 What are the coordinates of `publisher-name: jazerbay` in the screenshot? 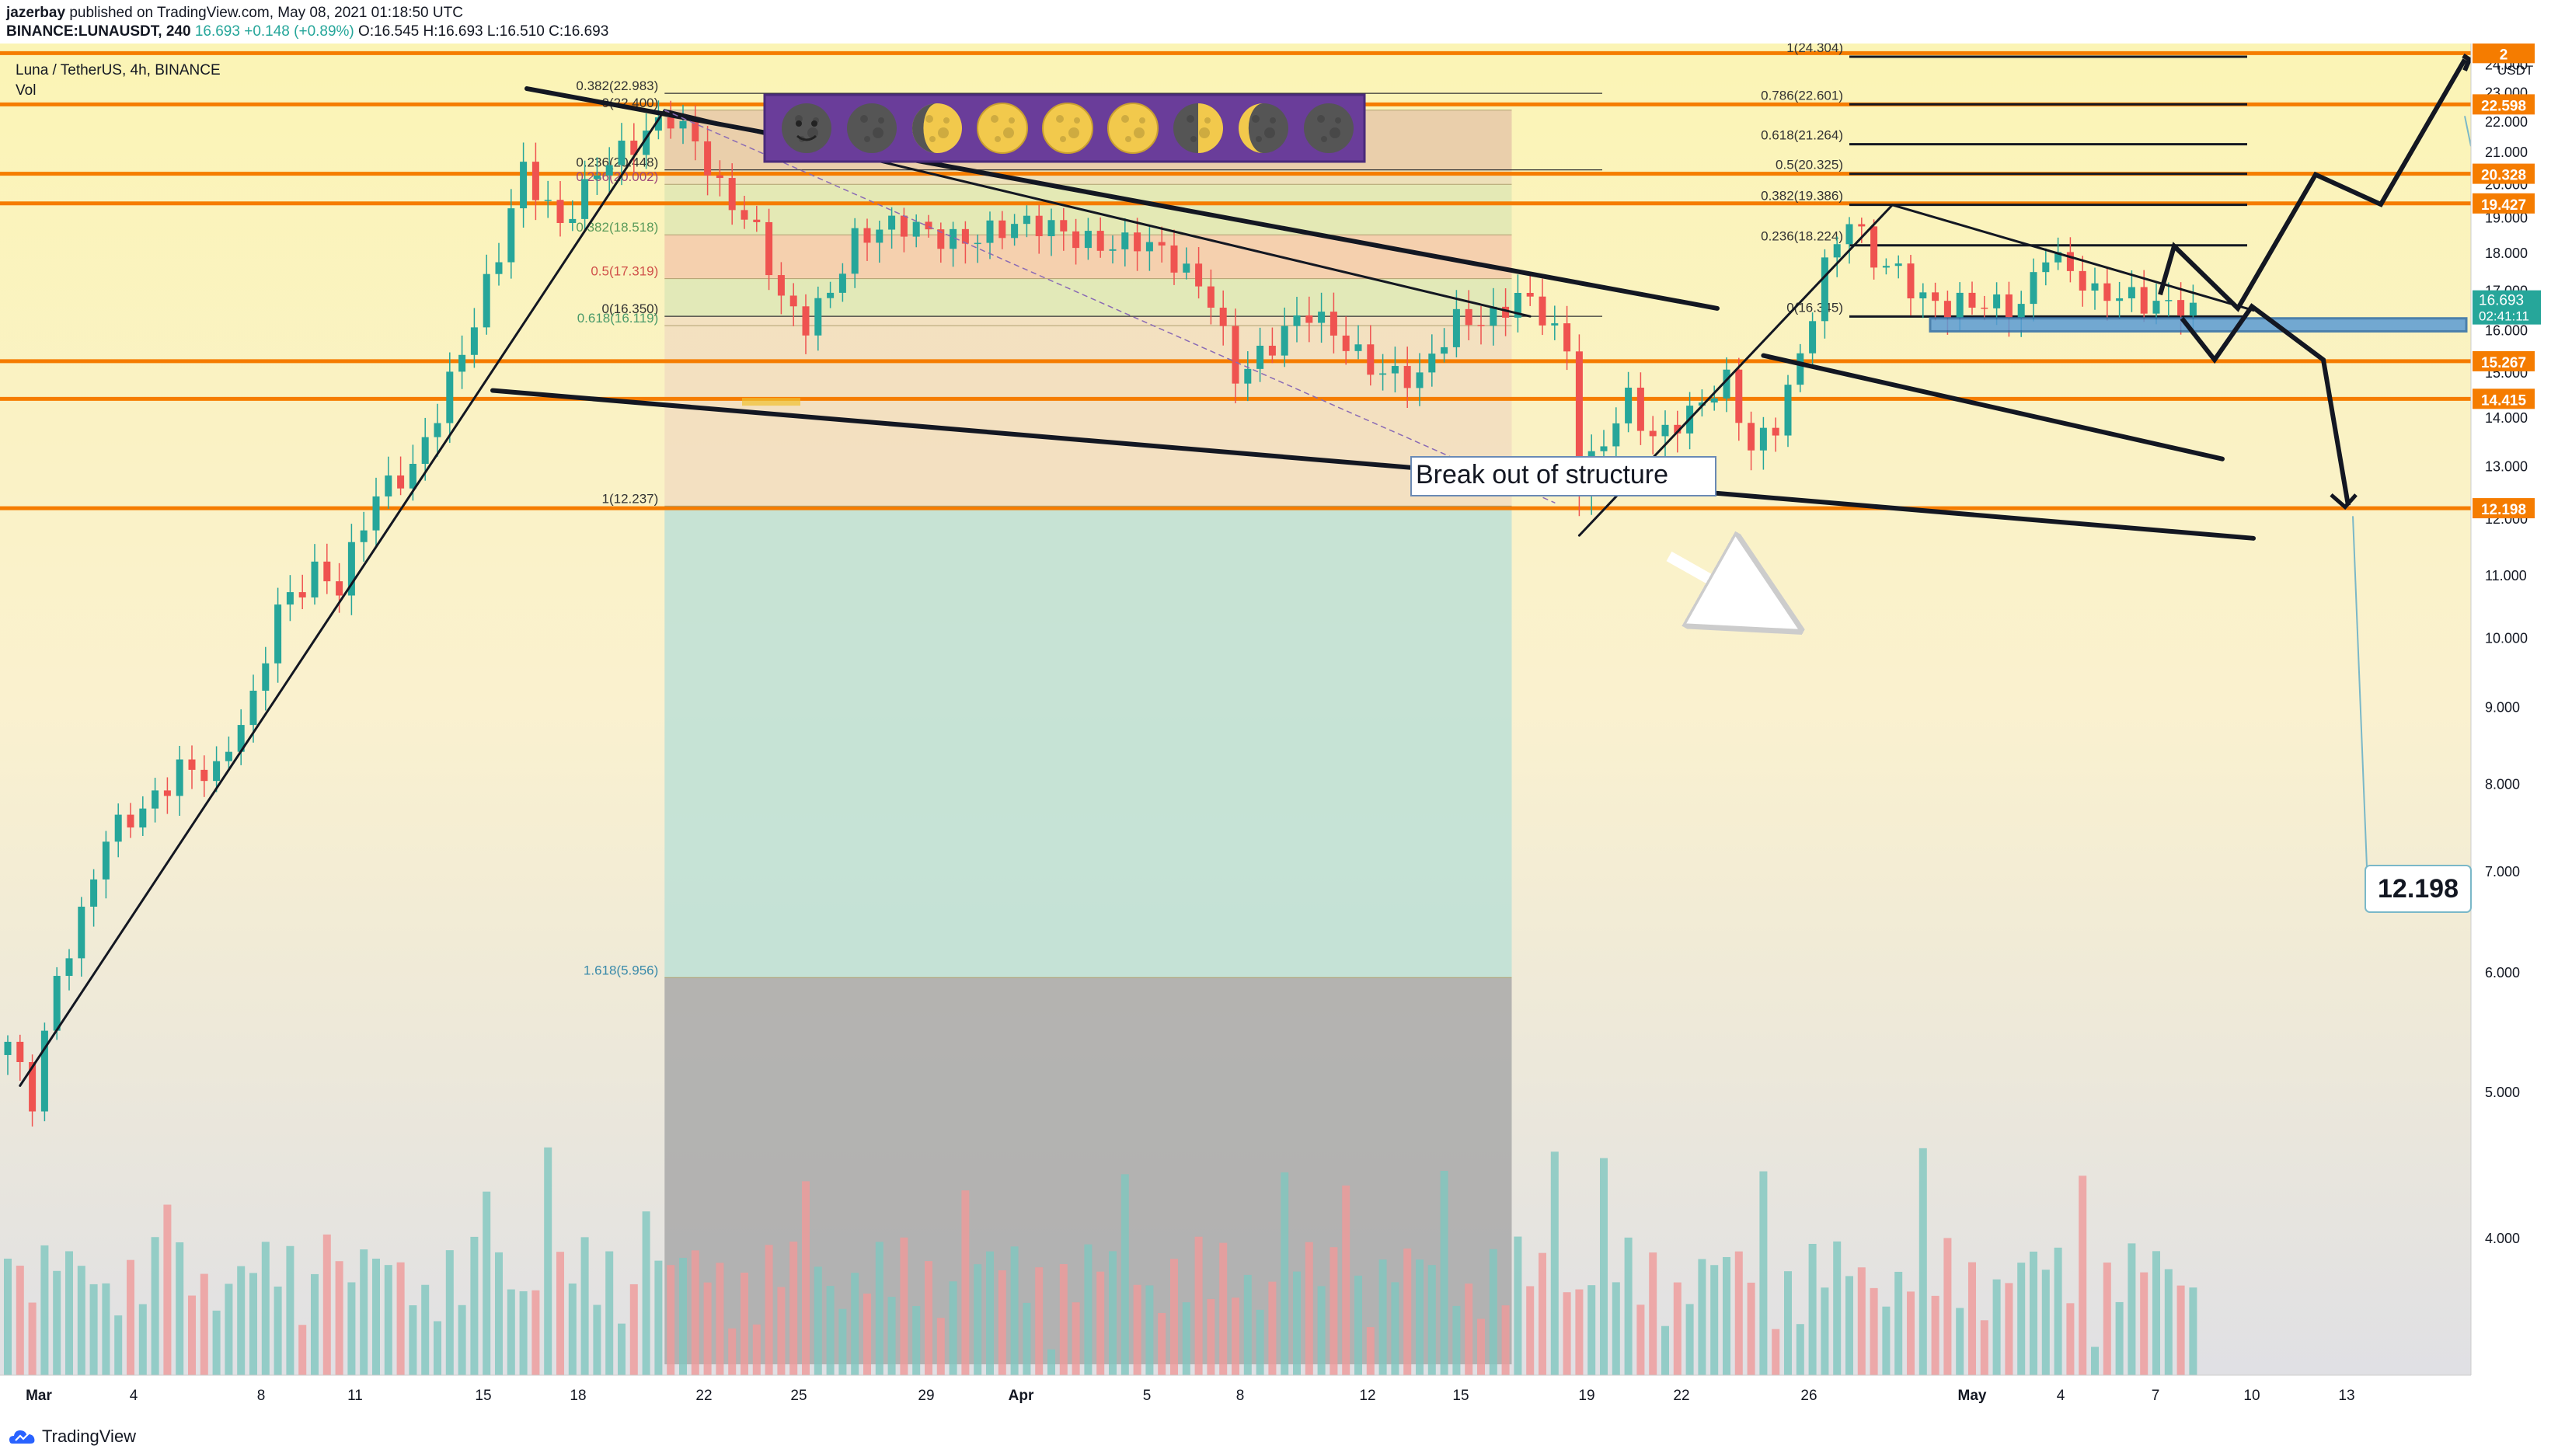 It's located at (36, 13).